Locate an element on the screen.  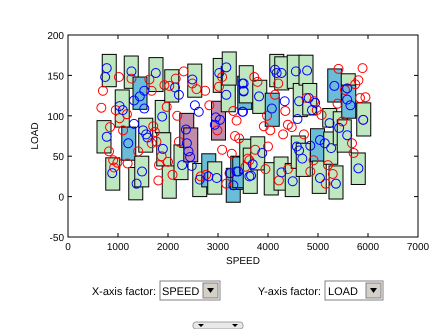
x-tick-label: 3000 is located at coordinates (218, 247).